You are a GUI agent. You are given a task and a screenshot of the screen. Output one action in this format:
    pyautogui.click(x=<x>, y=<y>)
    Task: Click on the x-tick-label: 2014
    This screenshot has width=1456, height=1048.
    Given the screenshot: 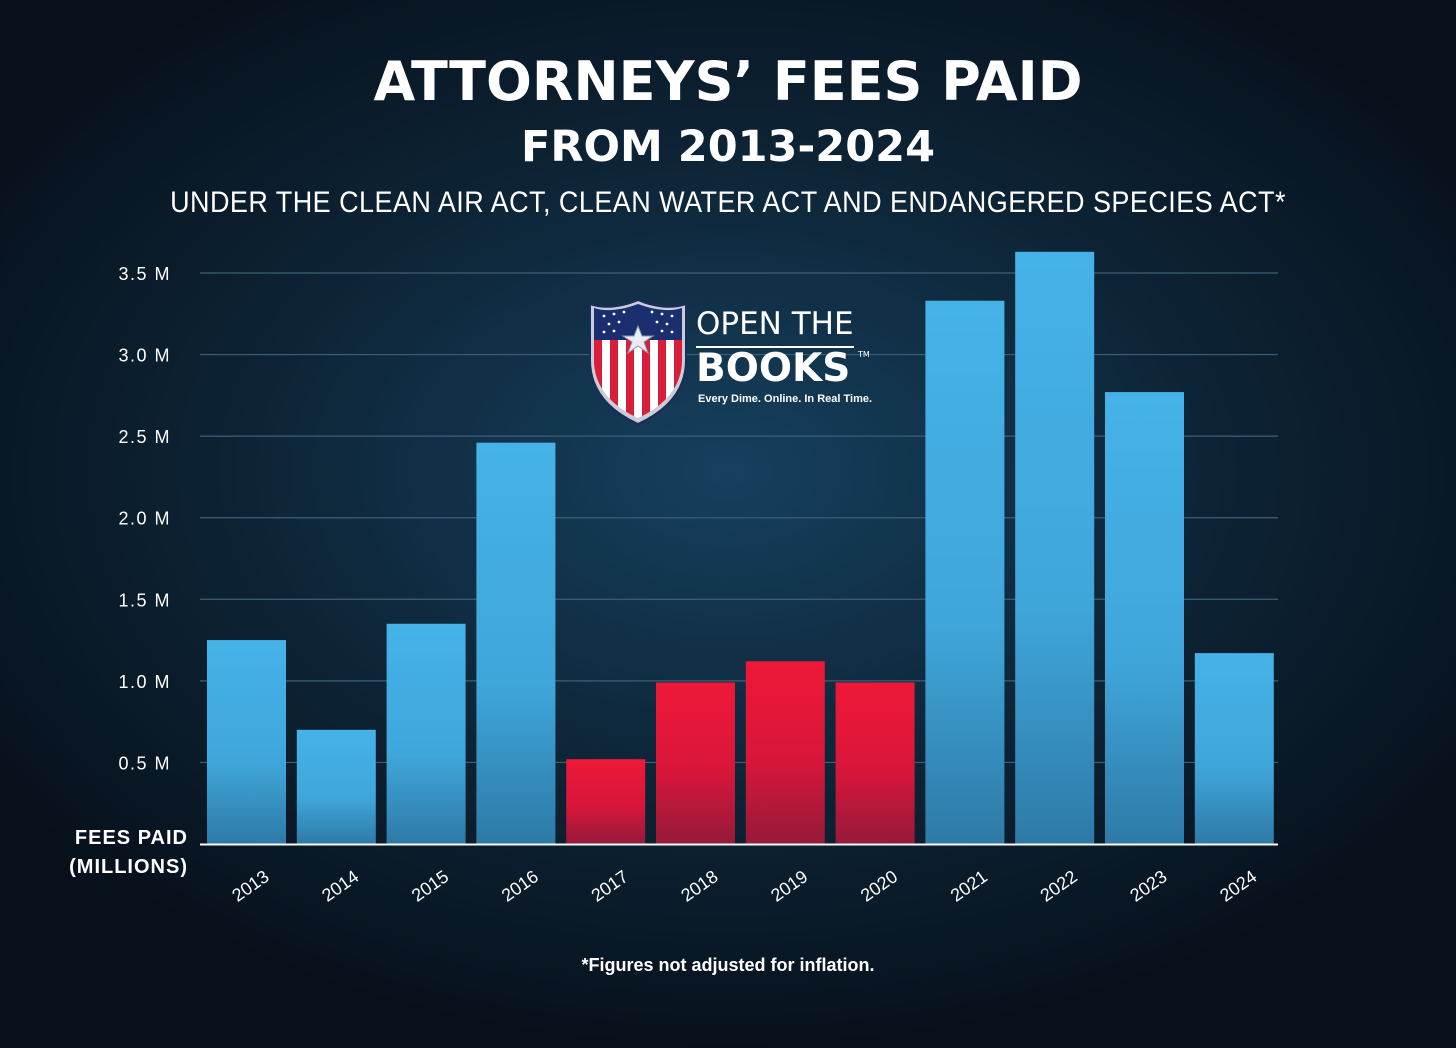 What is the action you would take?
    pyautogui.click(x=340, y=885)
    